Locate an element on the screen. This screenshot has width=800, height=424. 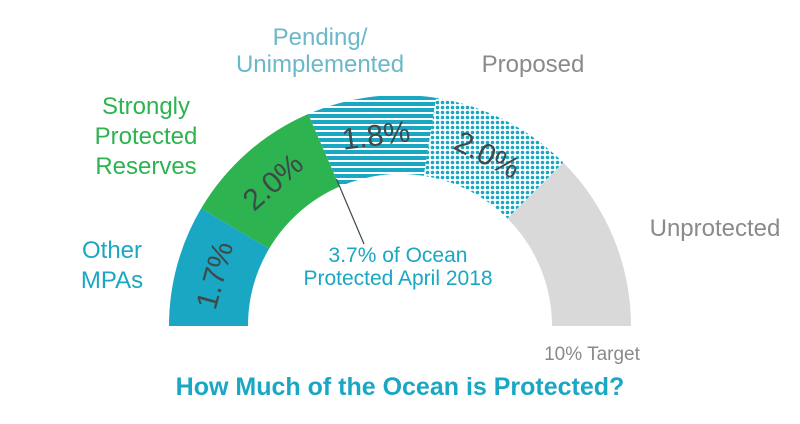
chart-title: How Much of the Ocean is Protected? is located at coordinates (400, 387).